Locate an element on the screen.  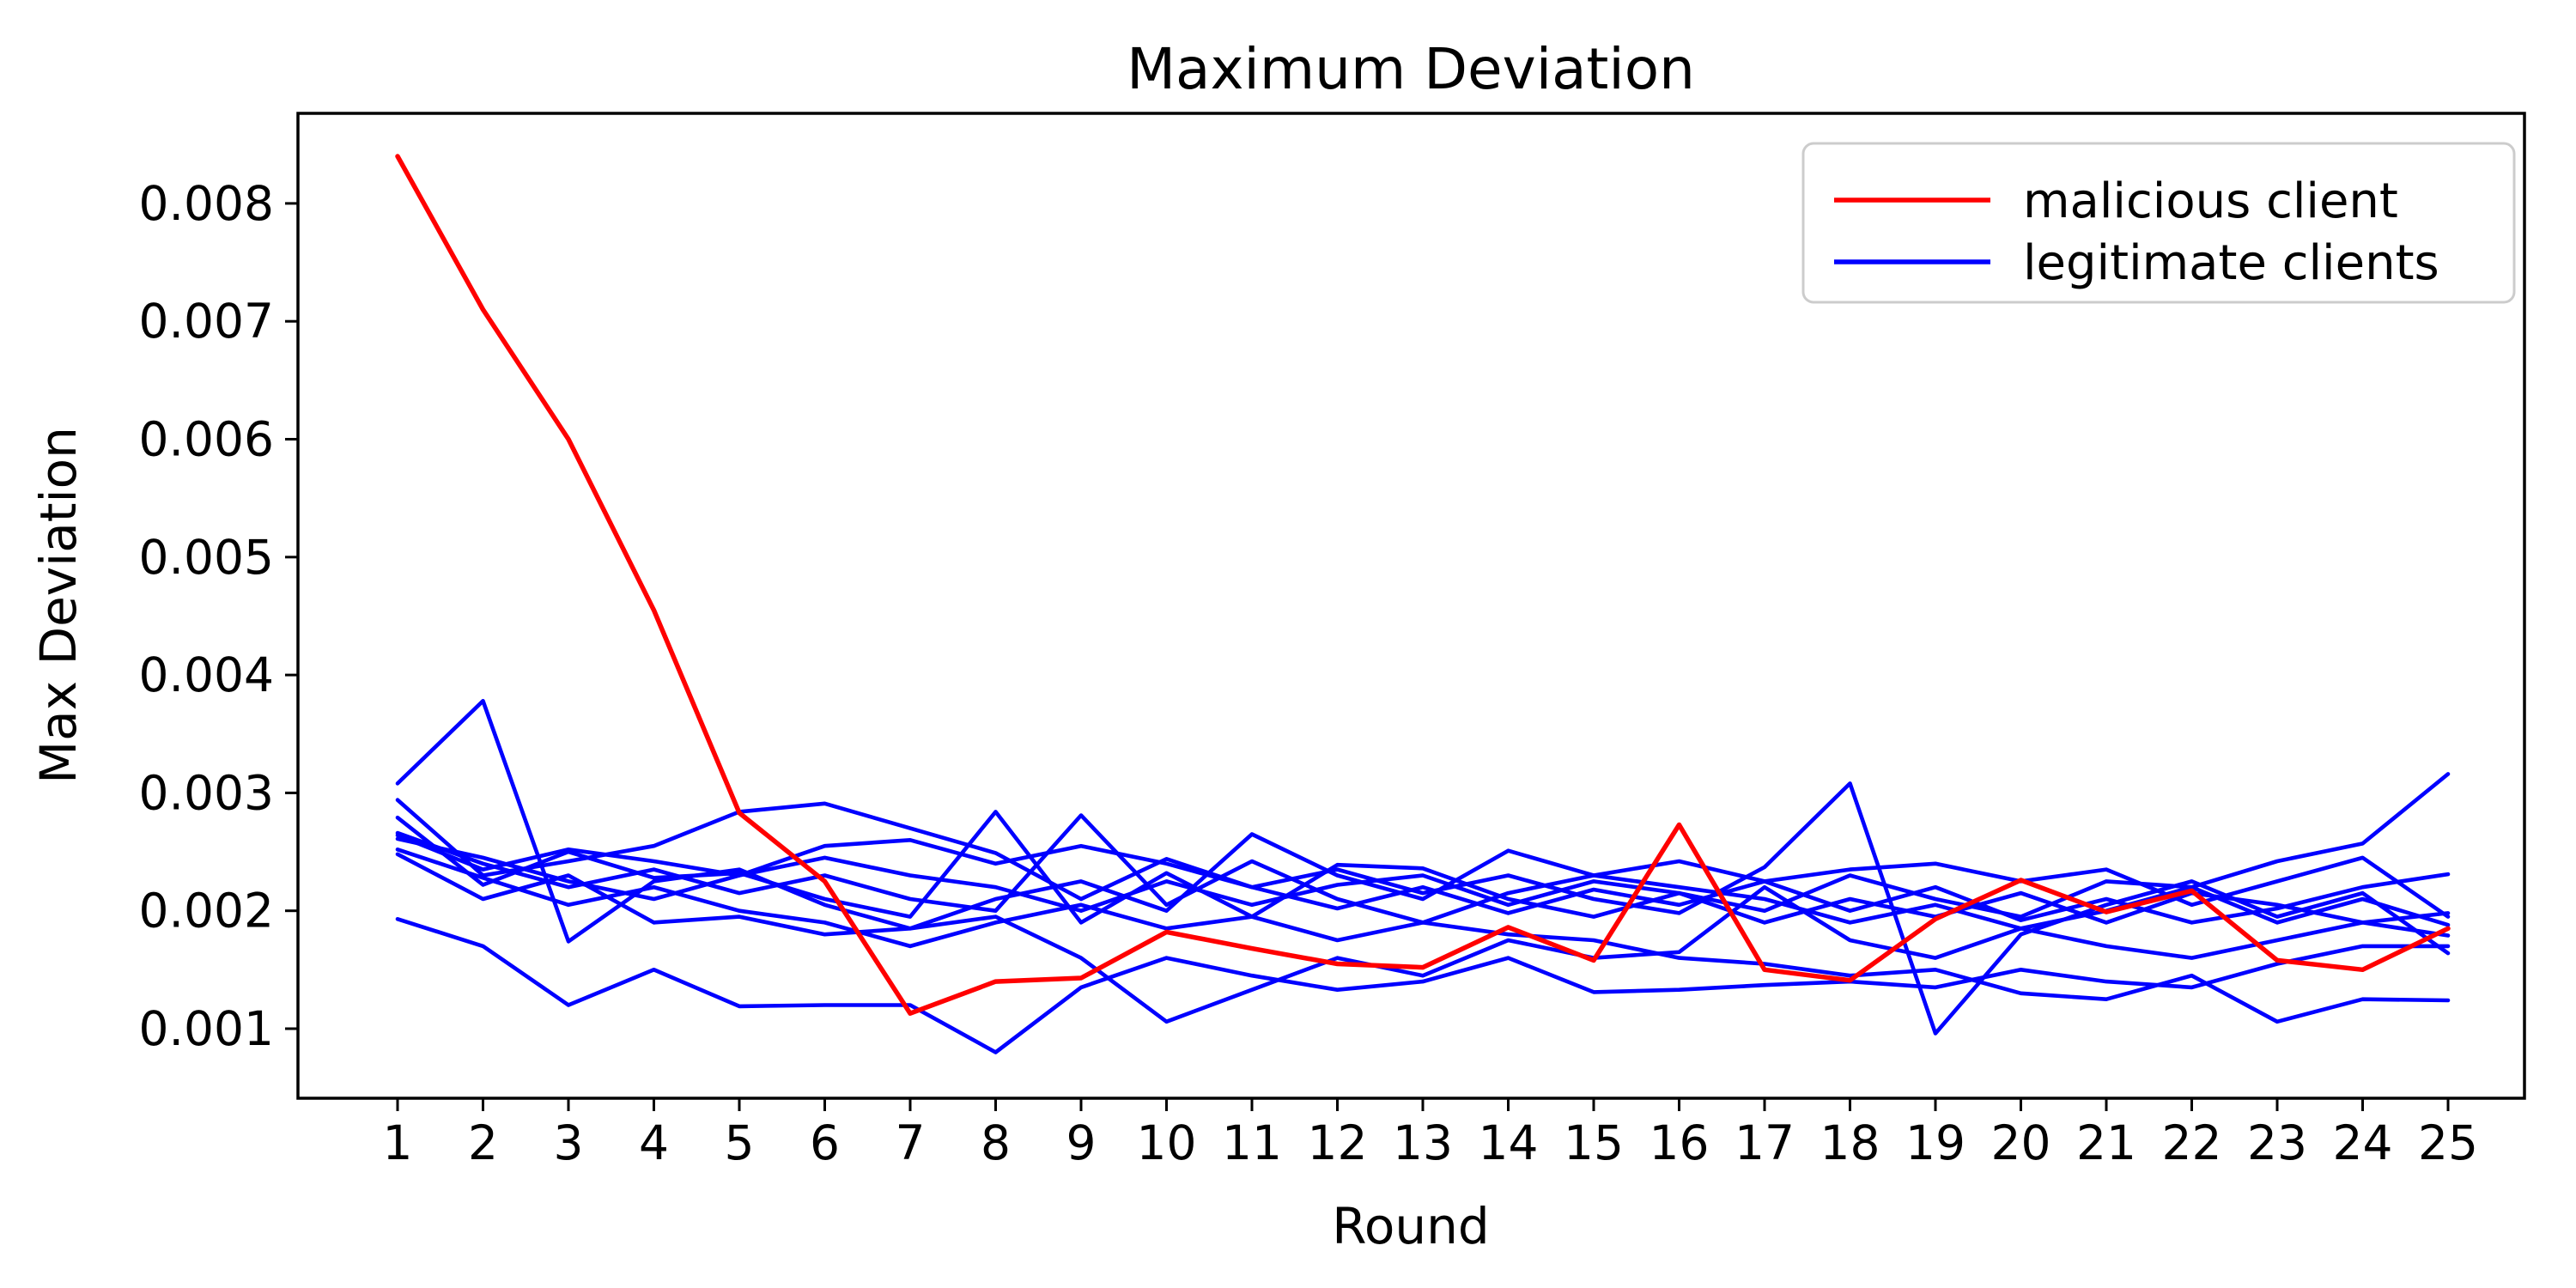
x-tick-label: 18 is located at coordinates (1850, 1142).